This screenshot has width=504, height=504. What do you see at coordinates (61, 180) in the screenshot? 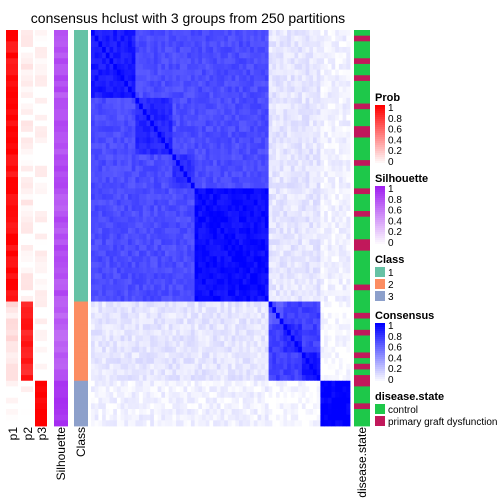
I see `annotation-cell-silhouette` at bounding box center [61, 180].